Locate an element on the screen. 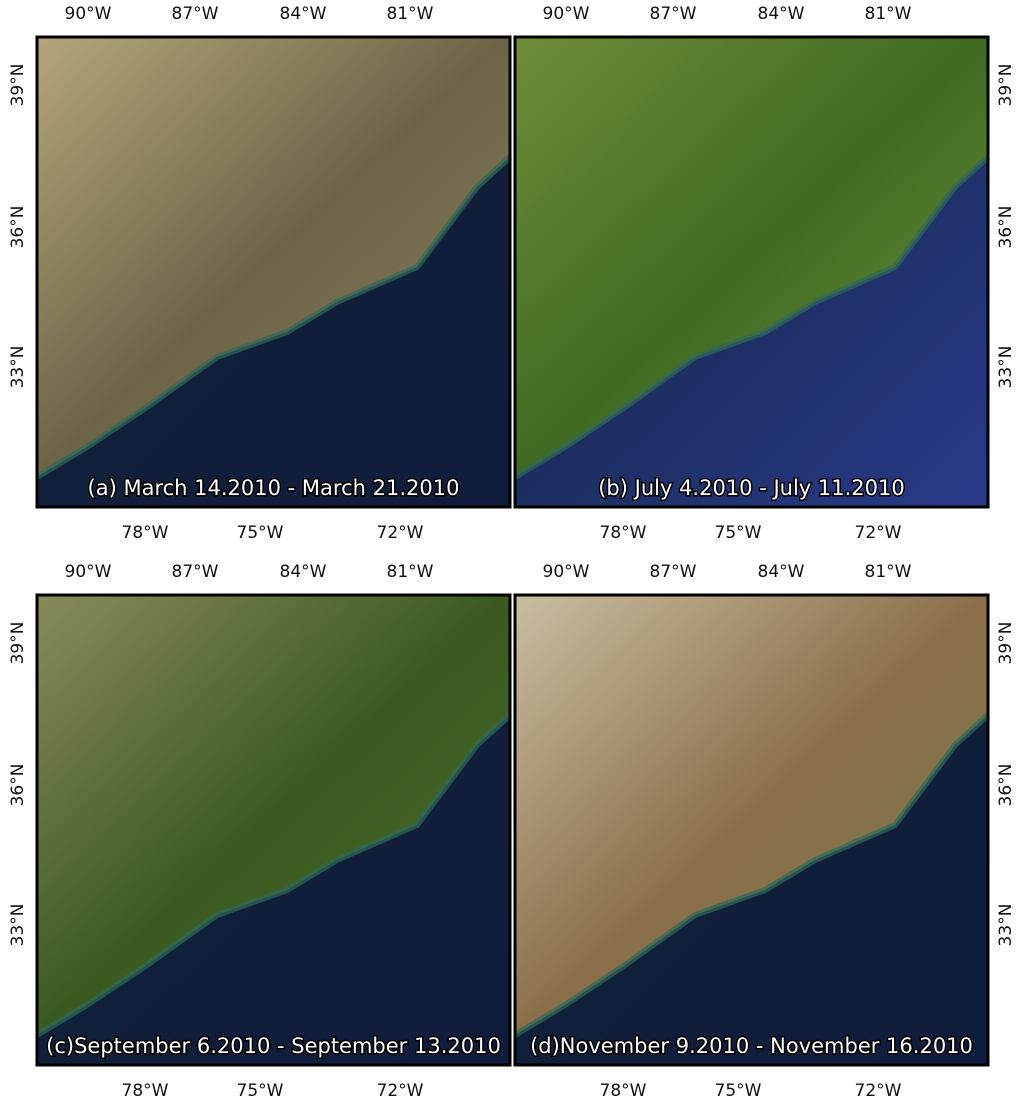 Image resolution: width=1024 pixels, height=1105 pixels. panel-caption: (c)September 6.2010 - September 13.2010 is located at coordinates (273, 1046).